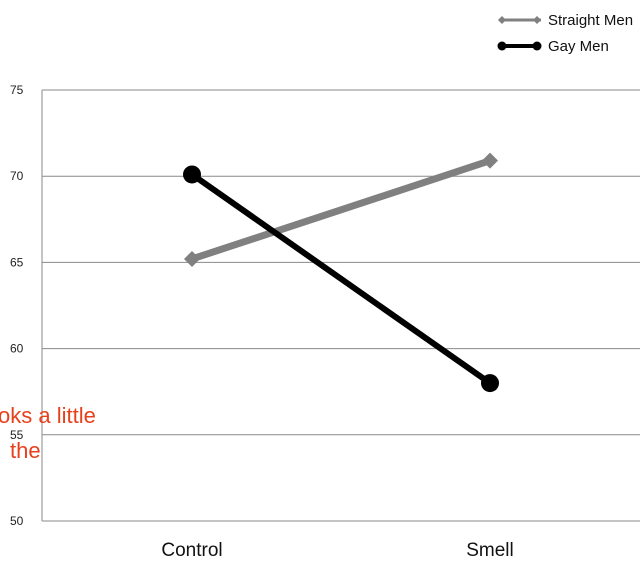  What do you see at coordinates (17, 262) in the screenshot?
I see `y-tick-label: 65` at bounding box center [17, 262].